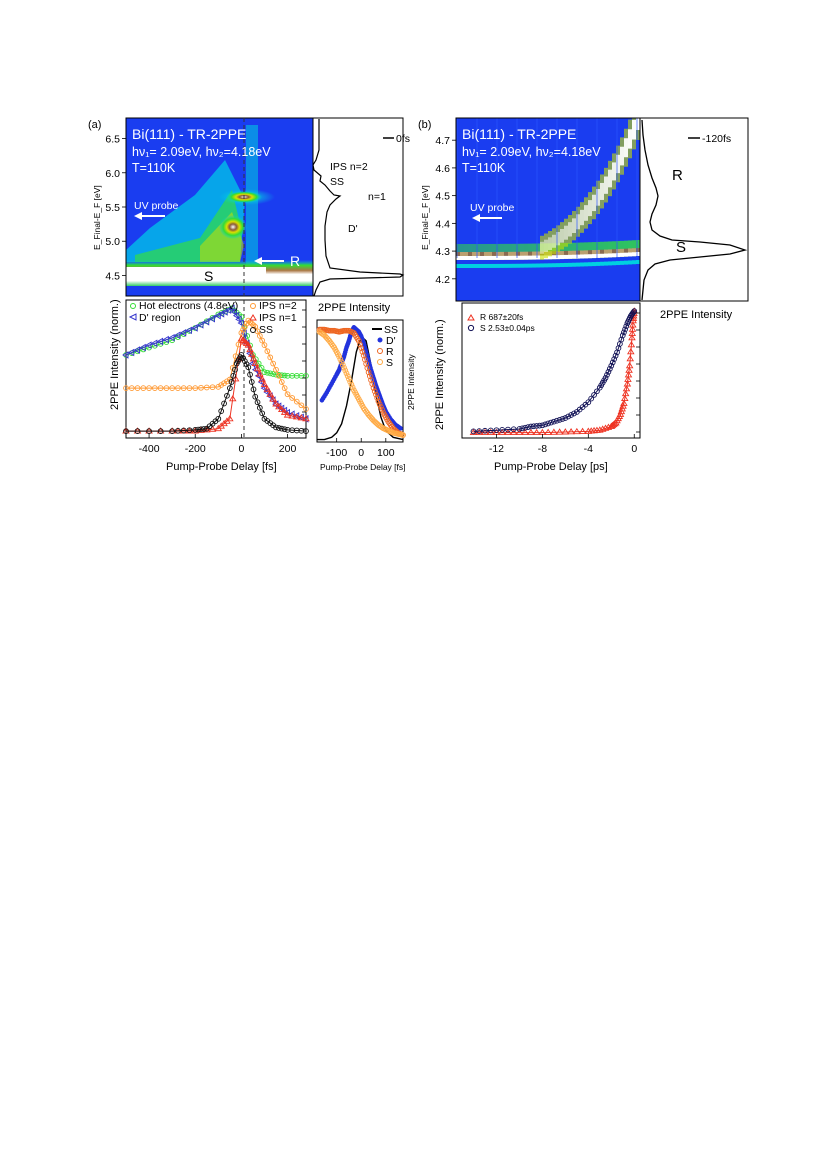  What do you see at coordinates (386, 453) in the screenshot?
I see `xtick-label: 100` at bounding box center [386, 453].